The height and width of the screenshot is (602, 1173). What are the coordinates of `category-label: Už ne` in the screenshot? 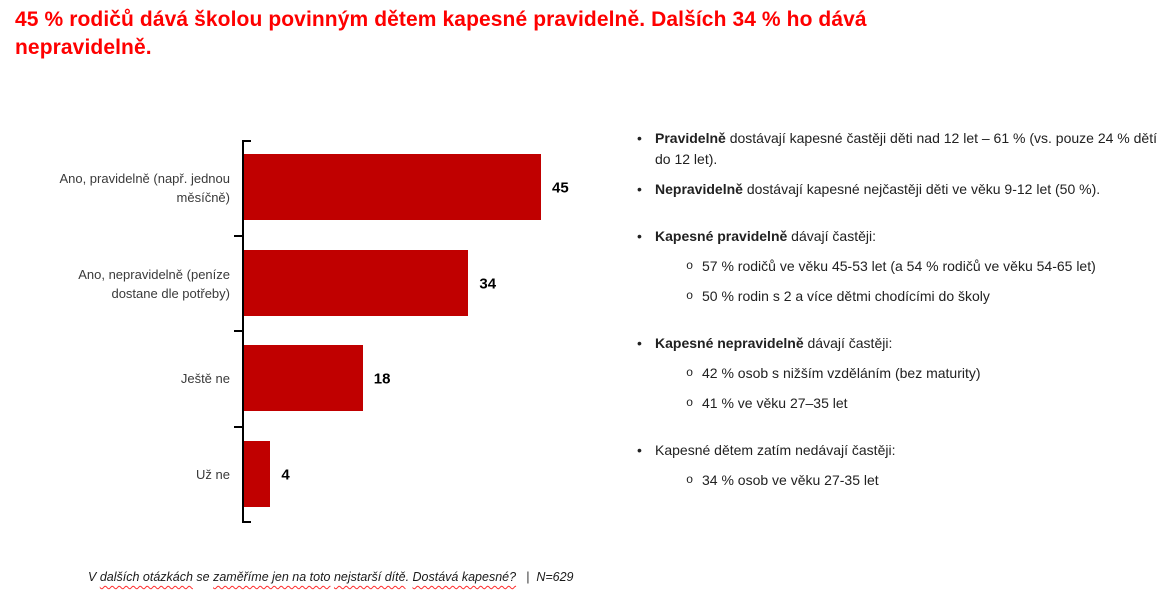 It's located at (213, 475).